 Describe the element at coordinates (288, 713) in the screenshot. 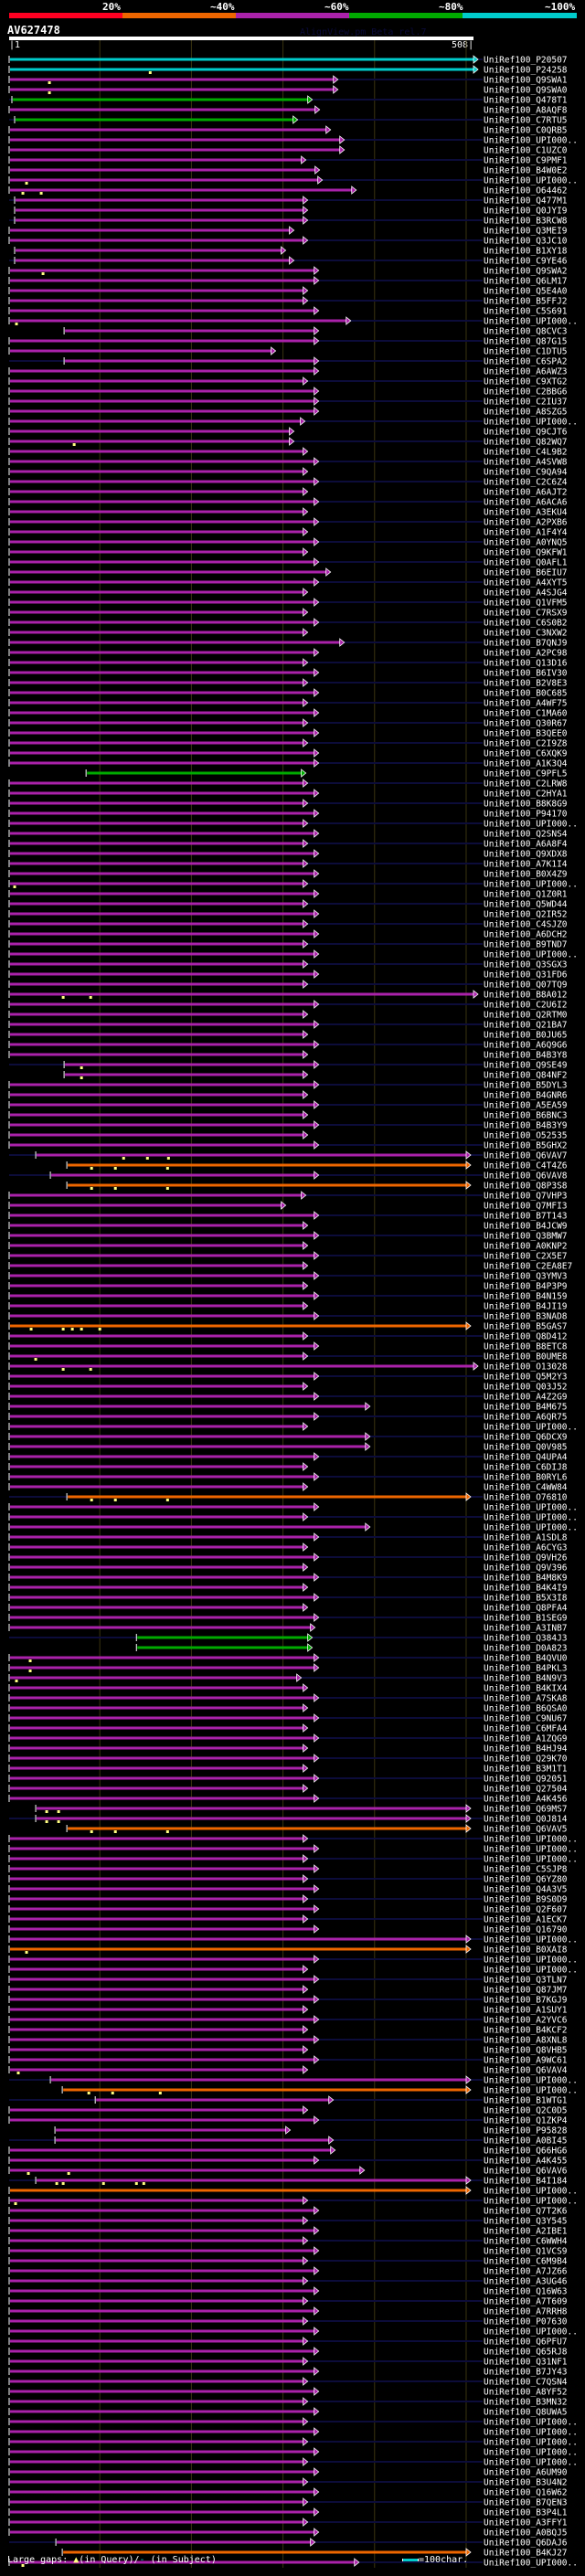

I see `alignment-row: UniRef100_C1MA60` at that location.